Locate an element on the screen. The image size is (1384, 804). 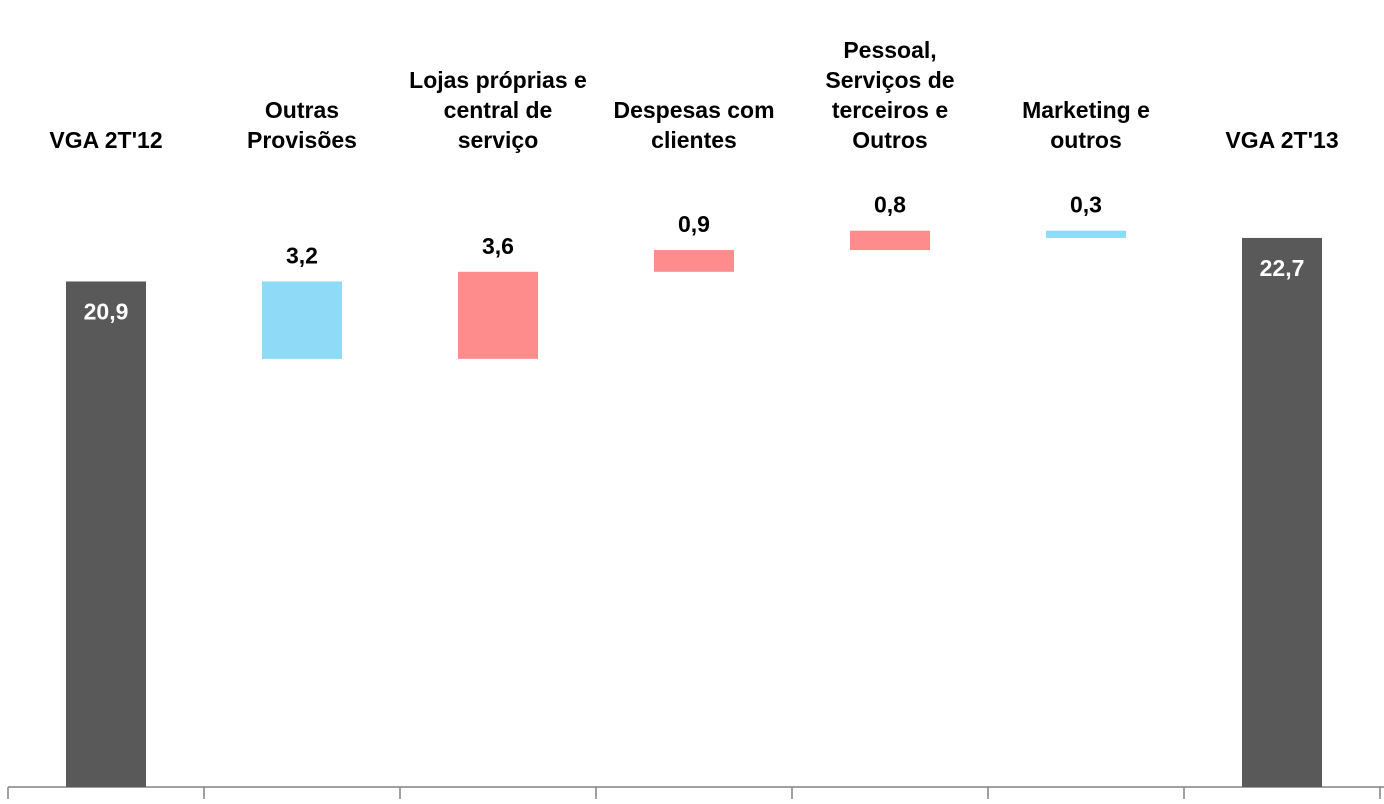
value-label: 3,2 is located at coordinates (302, 255).